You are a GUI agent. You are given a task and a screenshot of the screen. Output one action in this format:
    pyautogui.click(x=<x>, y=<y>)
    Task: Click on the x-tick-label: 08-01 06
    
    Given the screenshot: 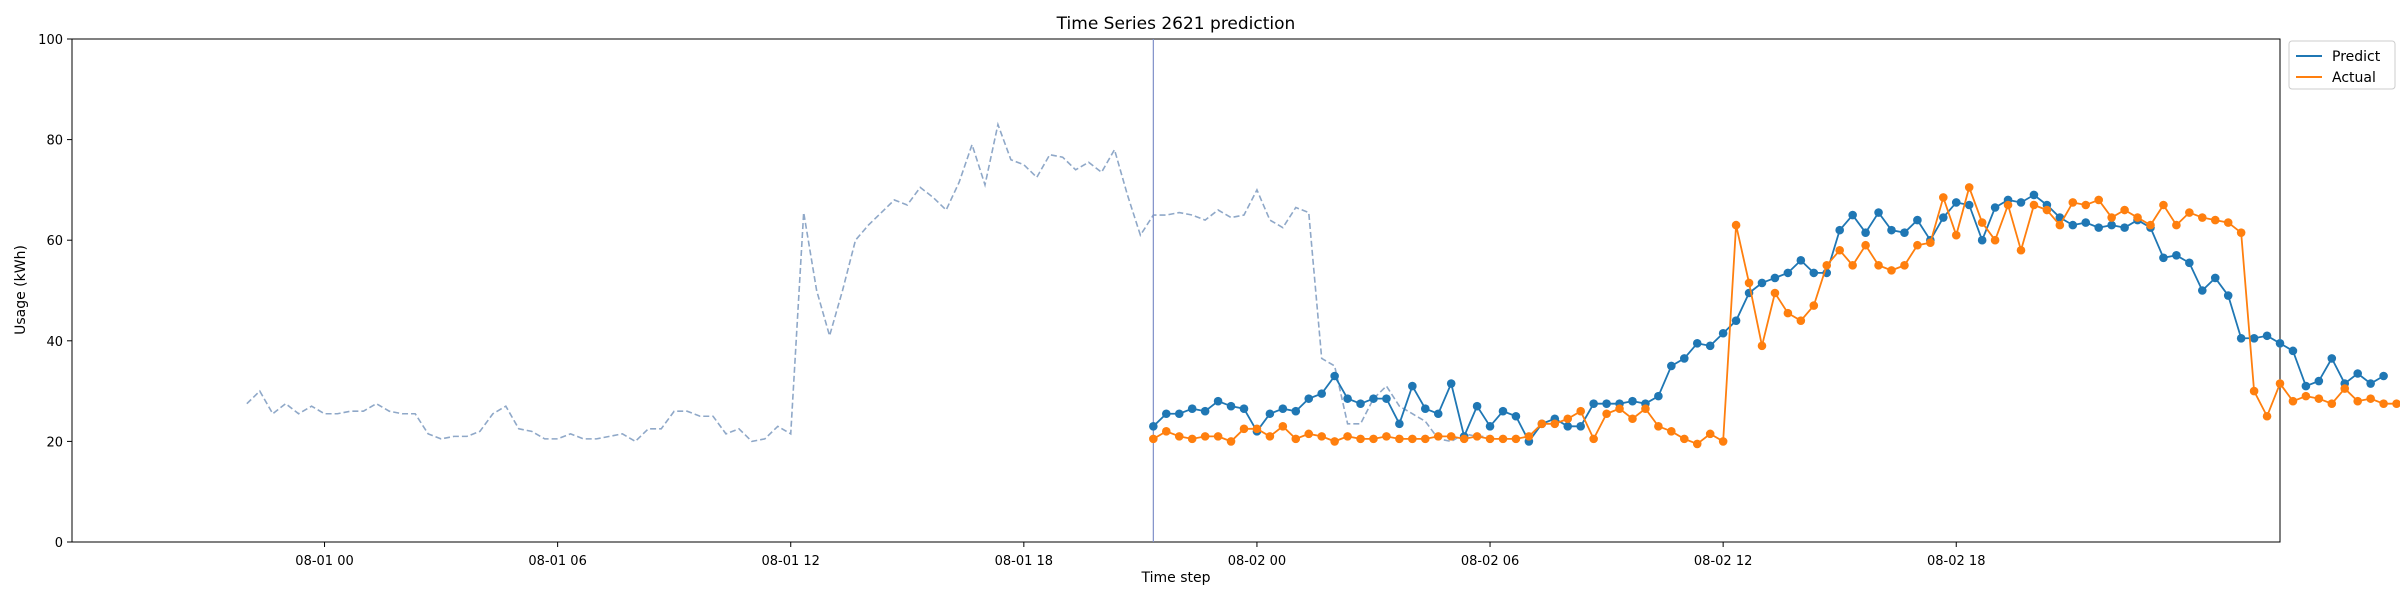 What is the action you would take?
    pyautogui.click(x=557, y=561)
    